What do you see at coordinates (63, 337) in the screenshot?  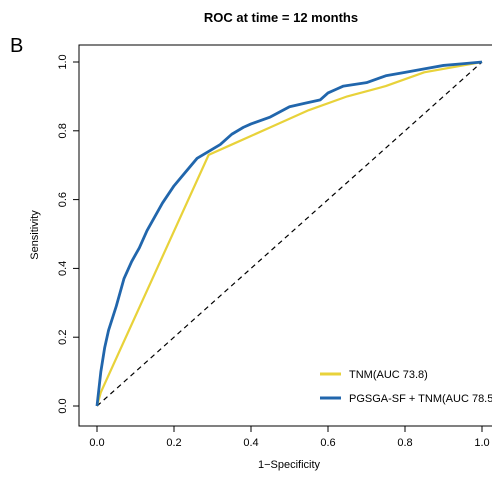 I see `y-tick-label: 0.2` at bounding box center [63, 337].